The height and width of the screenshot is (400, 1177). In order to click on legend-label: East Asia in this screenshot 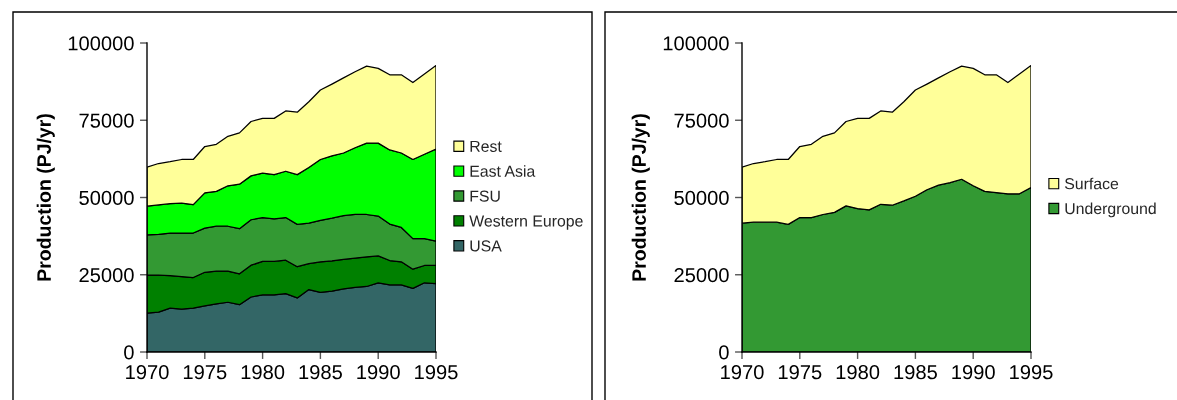, I will do `click(503, 171)`.